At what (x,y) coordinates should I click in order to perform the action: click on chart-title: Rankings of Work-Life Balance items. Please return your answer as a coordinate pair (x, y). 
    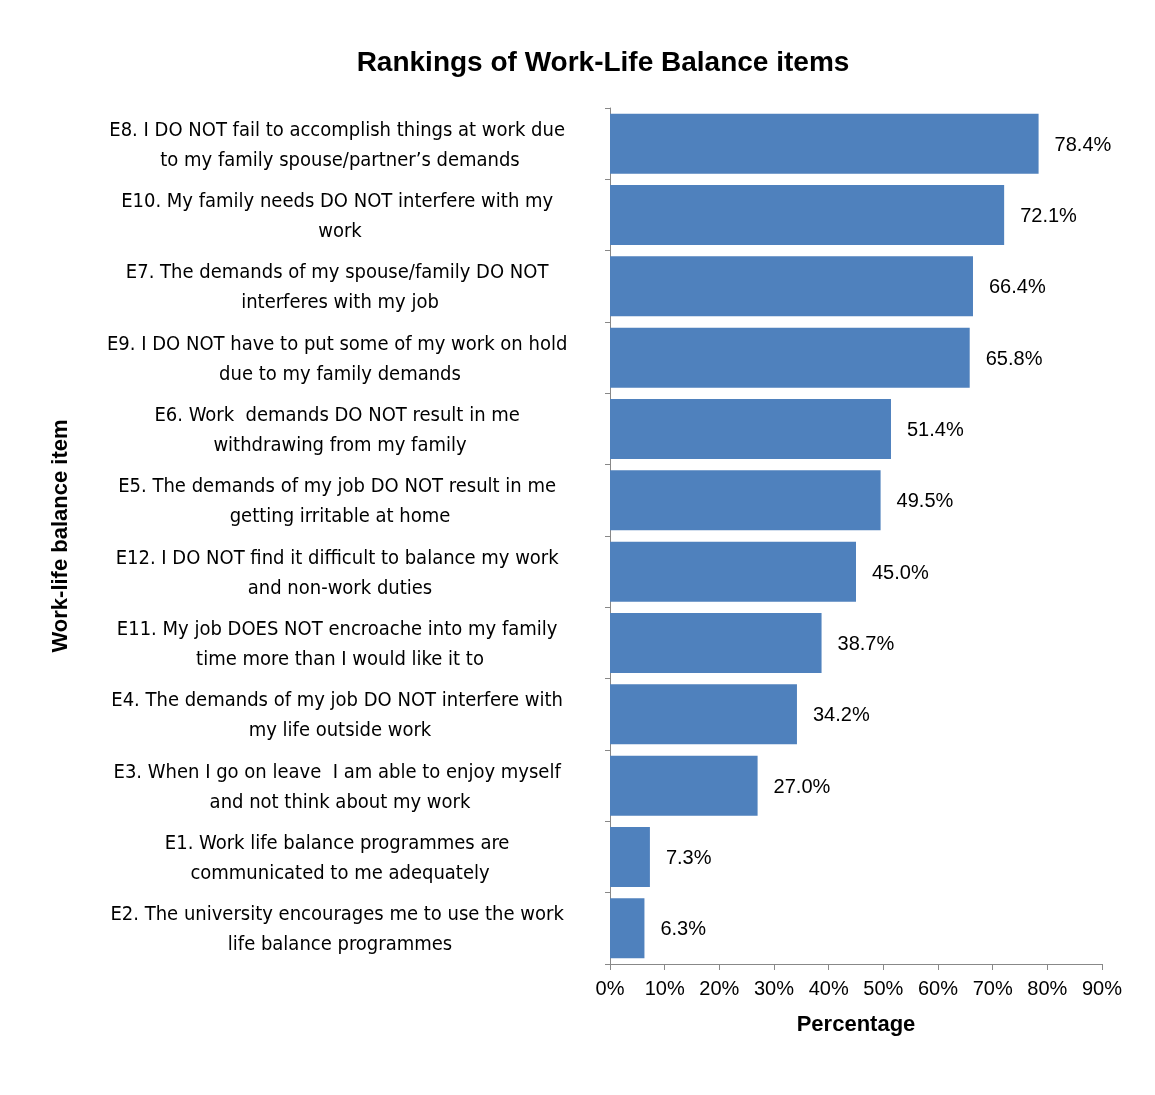
    Looking at the image, I should click on (603, 61).